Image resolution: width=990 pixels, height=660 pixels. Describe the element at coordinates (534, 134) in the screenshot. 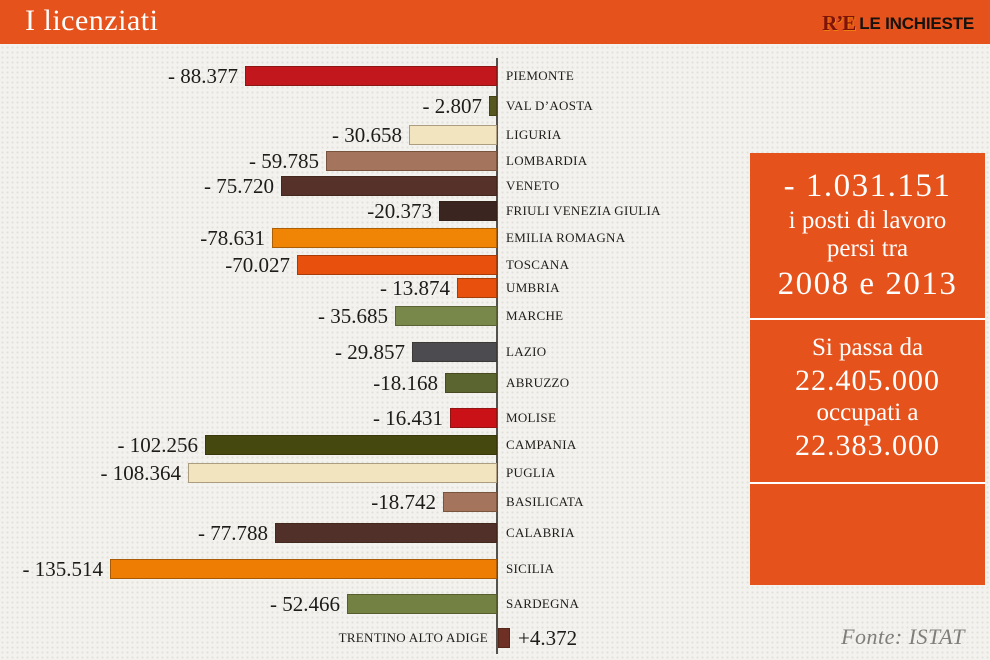

I see `region-label-liguria: LIGURIA` at that location.